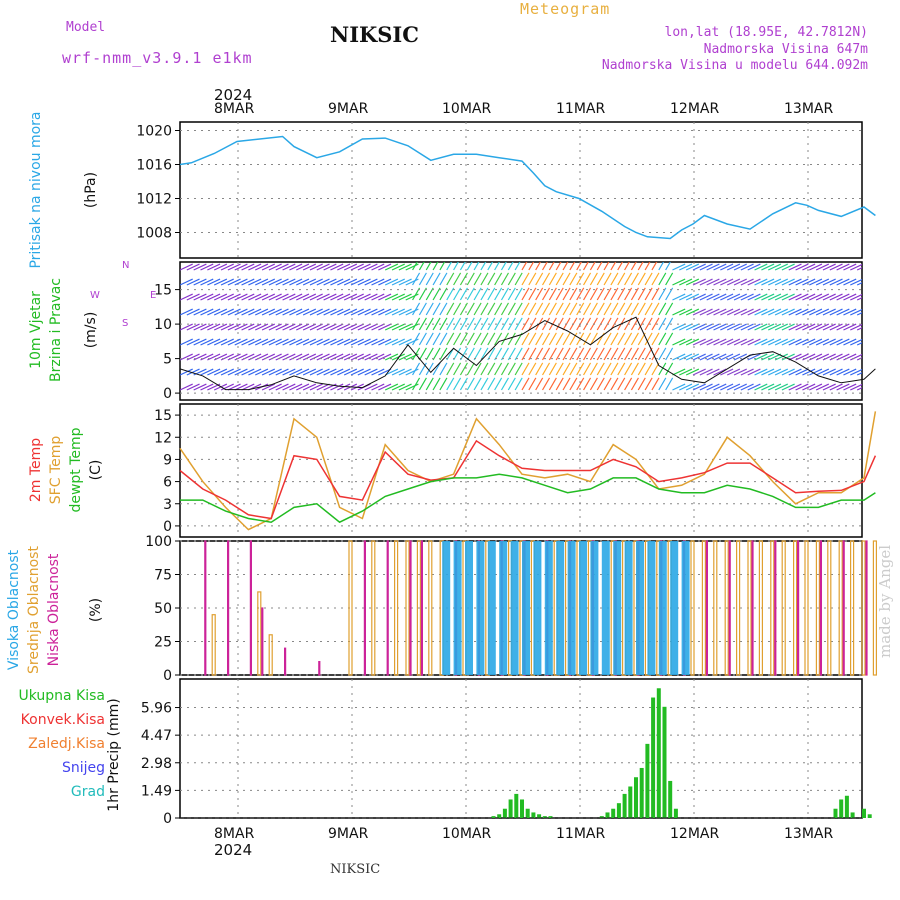 Image resolution: width=900 pixels, height=900 pixels. I want to click on x-tick-bottom: 10MAR, so click(466, 834).